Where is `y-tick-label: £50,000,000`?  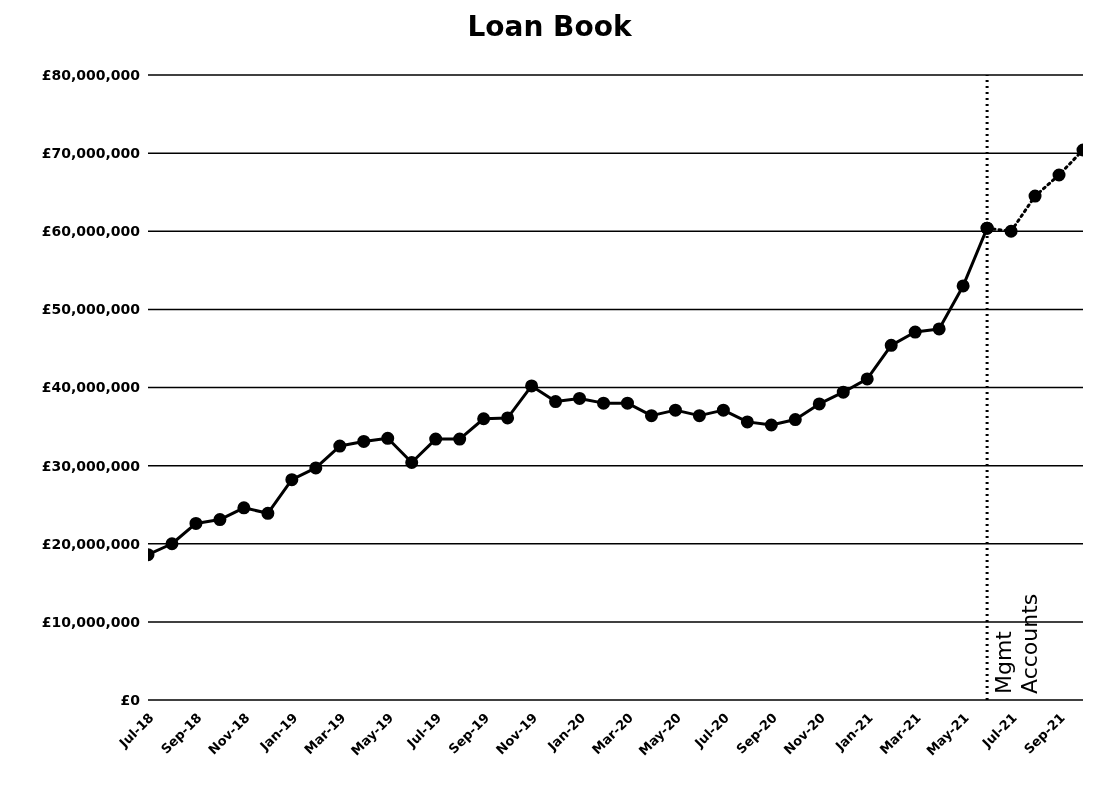
y-tick-label: £50,000,000 is located at coordinates (91, 309).